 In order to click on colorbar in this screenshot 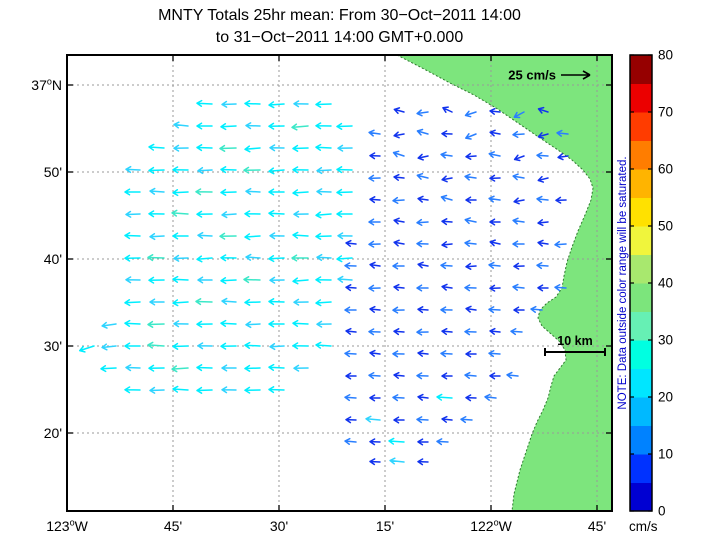, I will do `click(641, 283)`.